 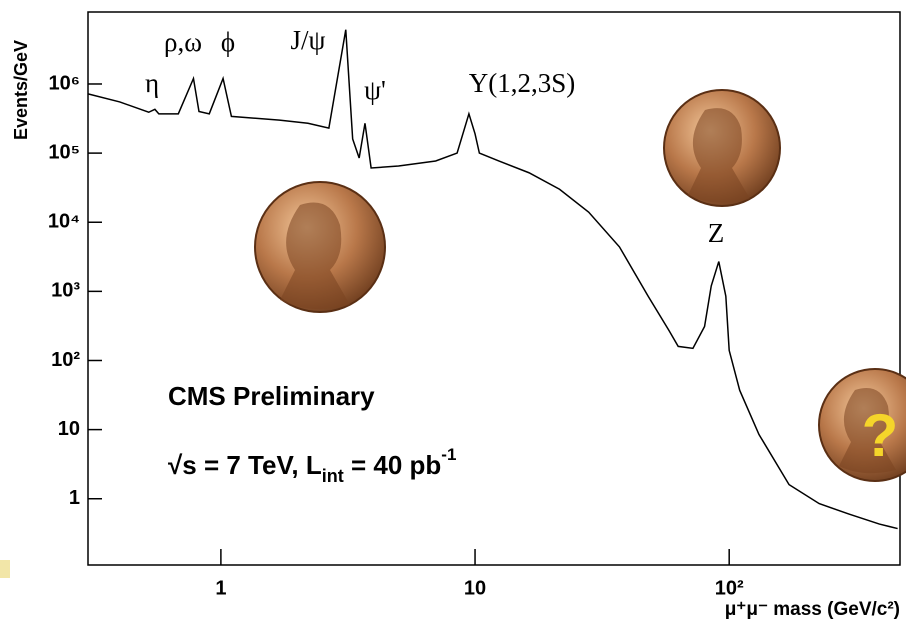 I want to click on annotation: CMS Preliminary, so click(x=271, y=396).